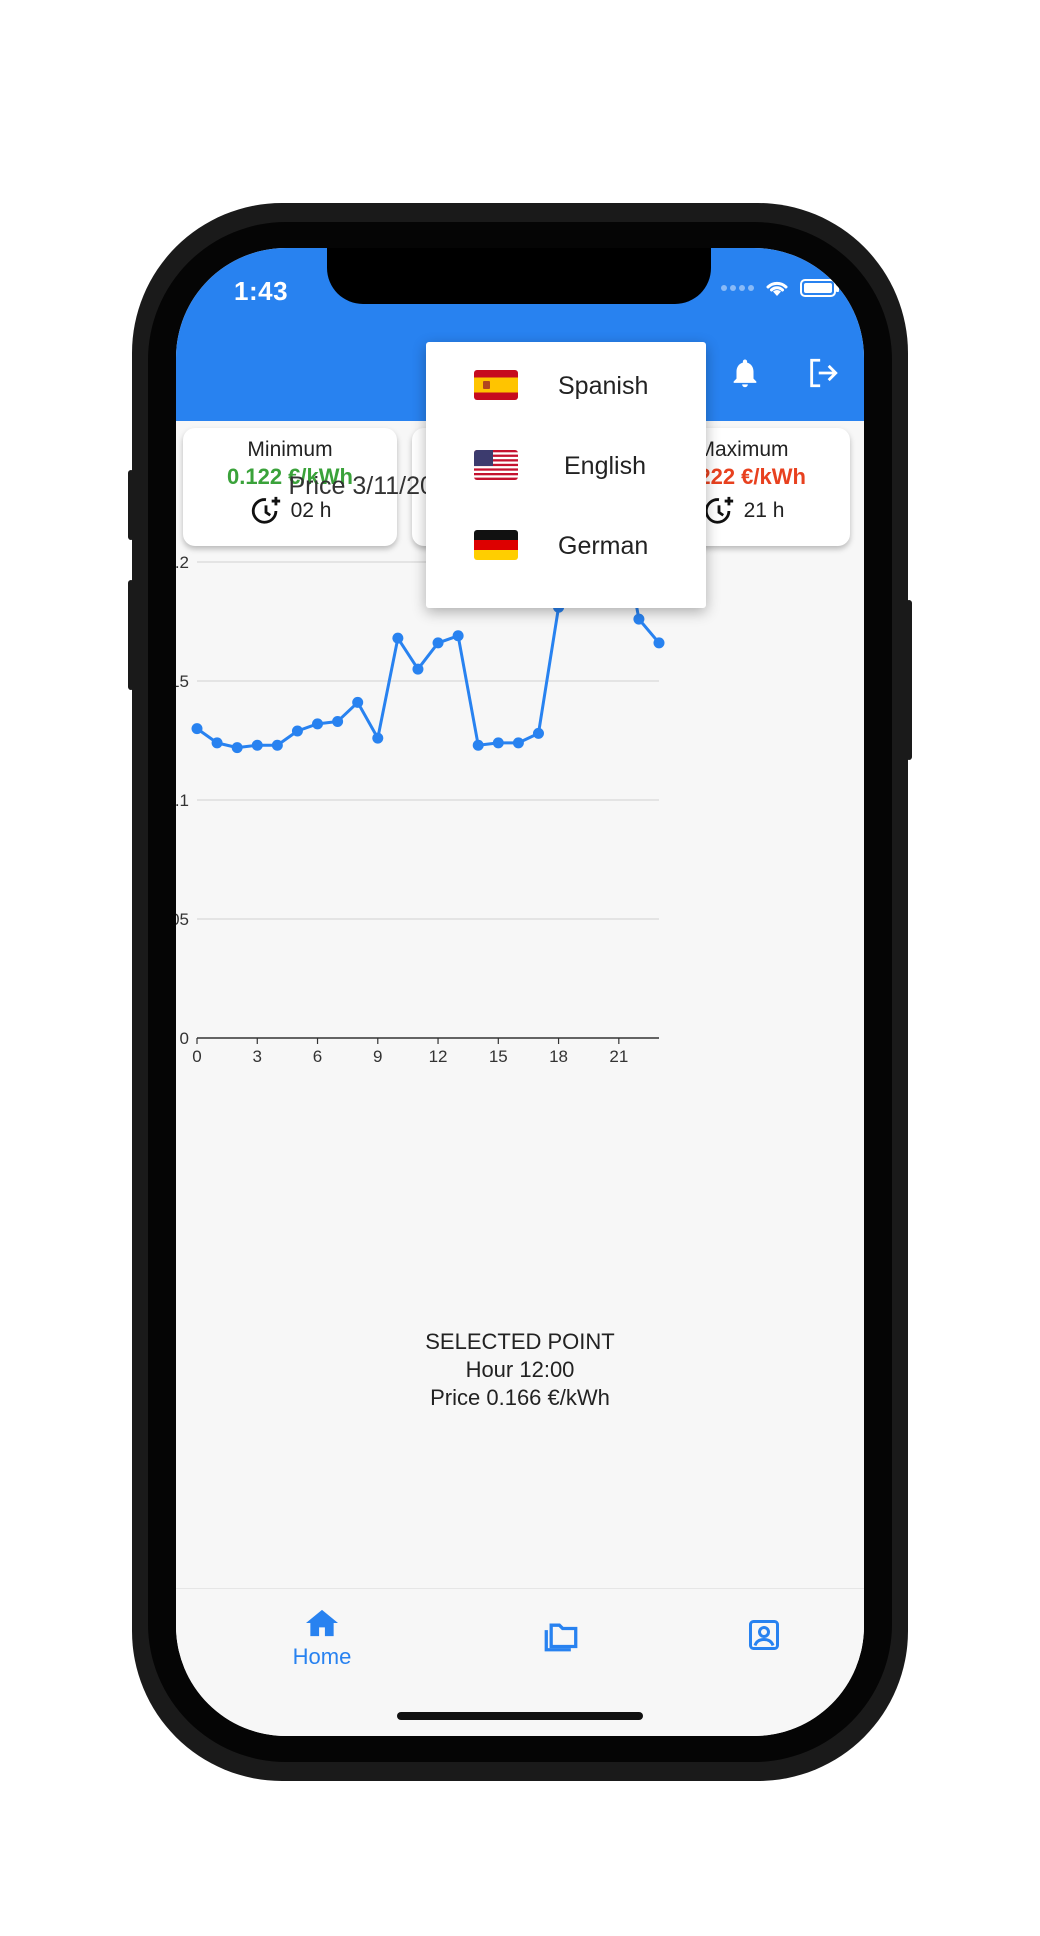 This screenshot has width=1040, height=1936. I want to click on x-tick-label: 12, so click(438, 1056).